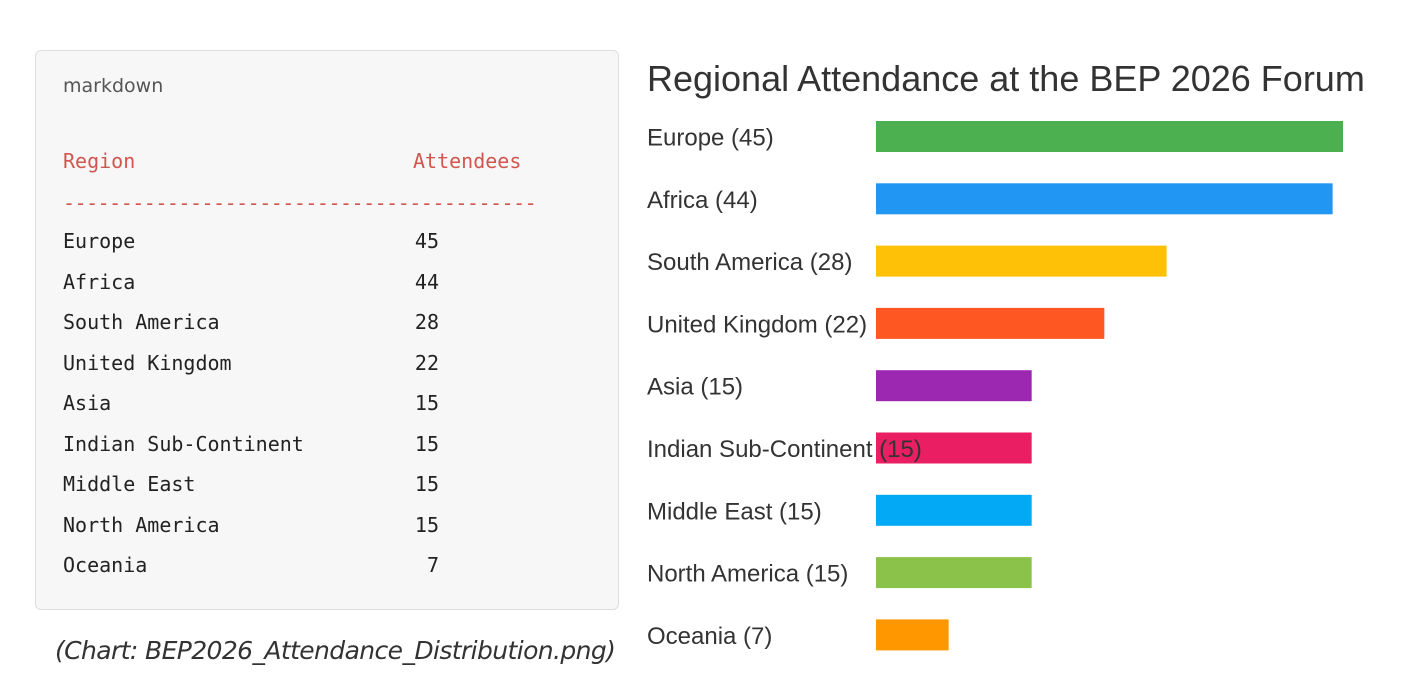  What do you see at coordinates (467, 161) in the screenshot?
I see `header-attendees: Attendees` at bounding box center [467, 161].